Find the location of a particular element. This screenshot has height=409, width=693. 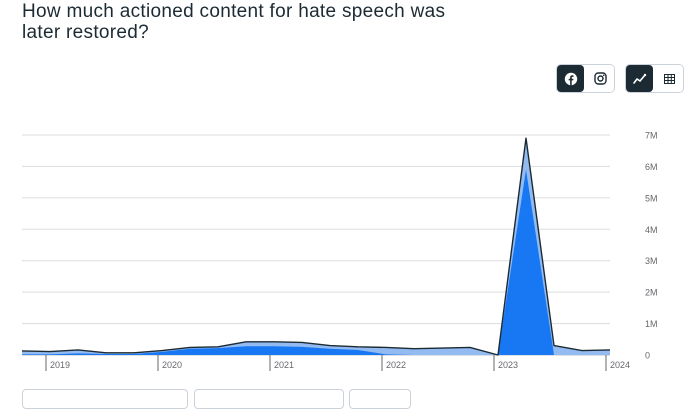

line-chart-icon is located at coordinates (639, 79).